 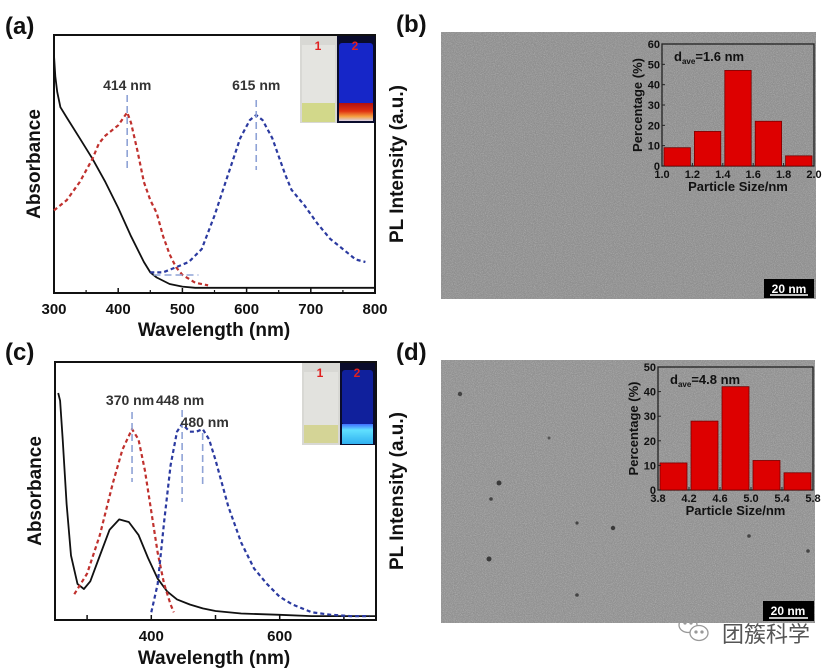 I want to click on x-tick-label: 1.0, so click(x=661, y=175).